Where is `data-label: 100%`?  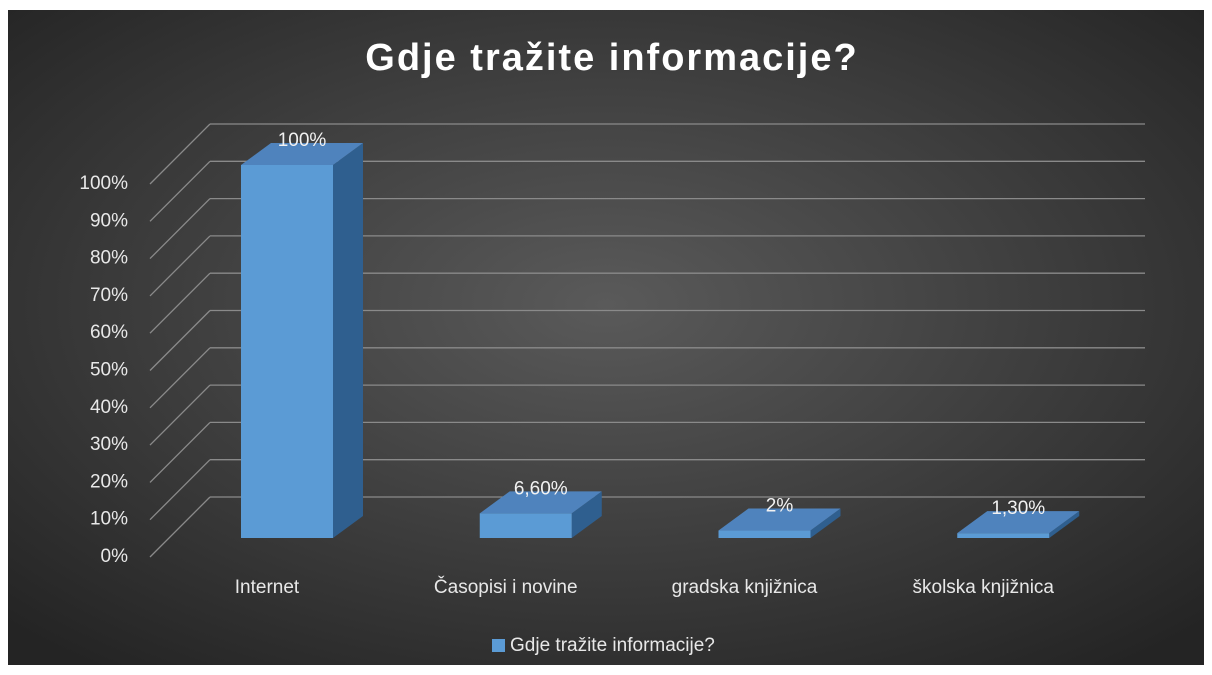
data-label: 100% is located at coordinates (302, 140).